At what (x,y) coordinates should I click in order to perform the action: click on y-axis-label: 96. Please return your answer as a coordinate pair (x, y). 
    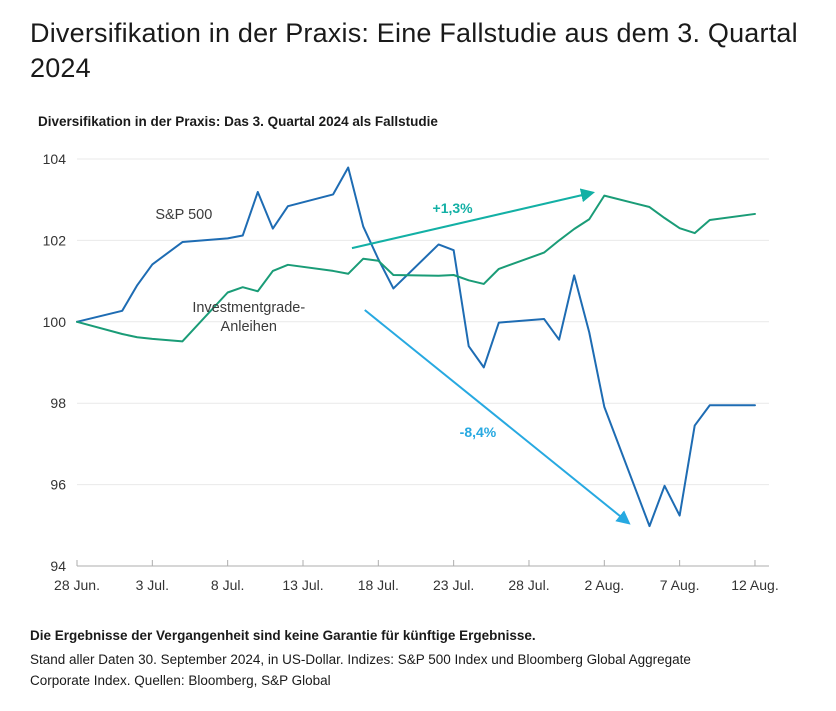
    Looking at the image, I should click on (58, 485).